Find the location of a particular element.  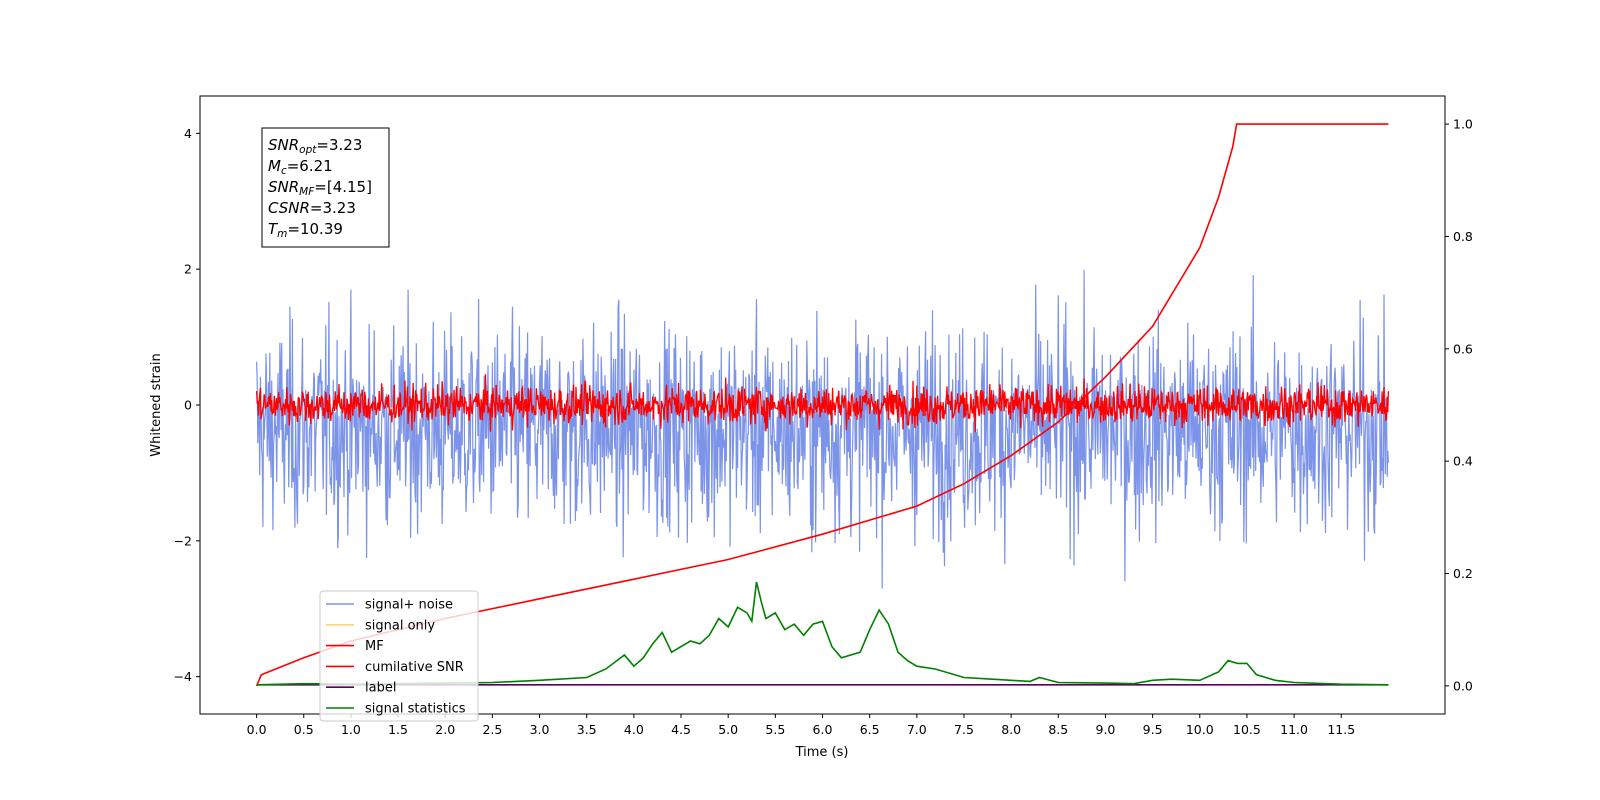

y-left-tick-label: −2 is located at coordinates (183, 540).